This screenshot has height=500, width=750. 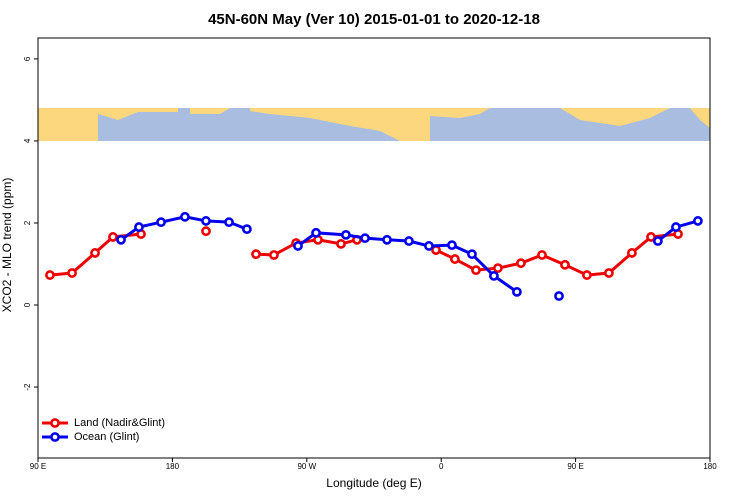 What do you see at coordinates (441, 466) in the screenshot?
I see `x-tick-label: 0` at bounding box center [441, 466].